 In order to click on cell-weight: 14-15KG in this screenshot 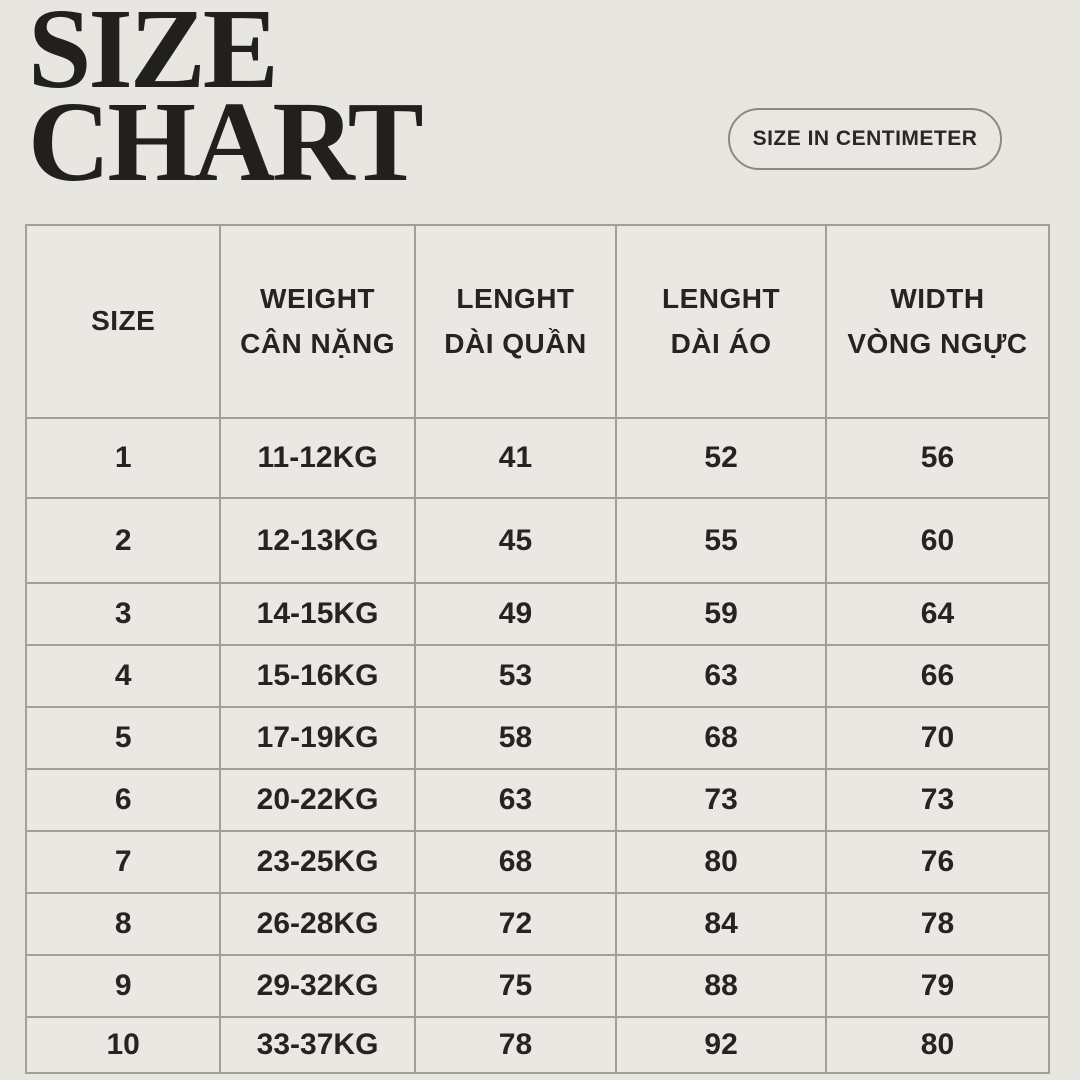, I will do `click(317, 614)`.